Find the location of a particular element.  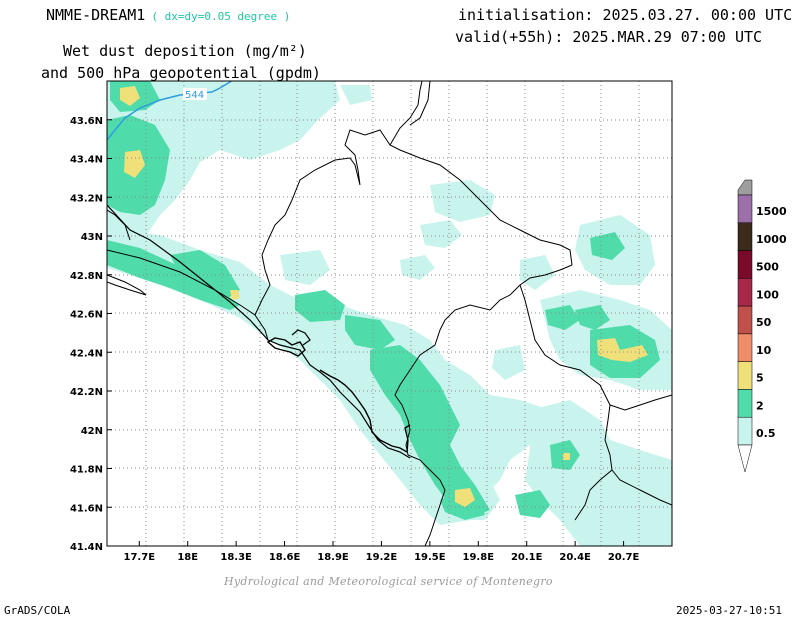

medium-area-coast is located at coordinates (430, 431).